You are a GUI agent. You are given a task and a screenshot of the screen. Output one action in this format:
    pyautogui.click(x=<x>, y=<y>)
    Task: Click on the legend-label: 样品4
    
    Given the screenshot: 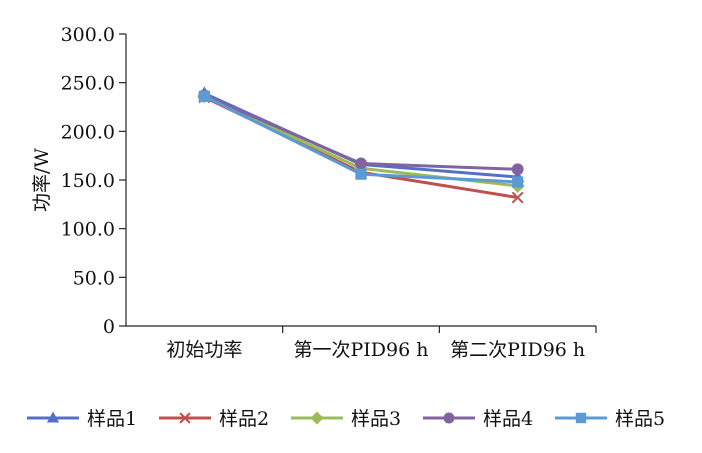 What is the action you would take?
    pyautogui.click(x=508, y=419)
    